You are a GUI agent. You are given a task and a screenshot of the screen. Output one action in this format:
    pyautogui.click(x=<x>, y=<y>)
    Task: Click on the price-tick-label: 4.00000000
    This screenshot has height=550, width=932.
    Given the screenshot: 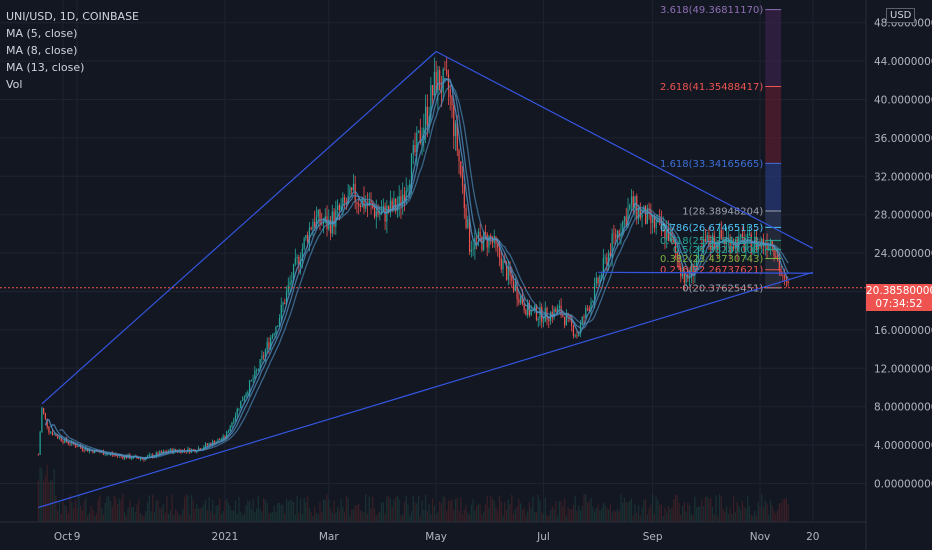 What is the action you would take?
    pyautogui.click(x=903, y=446)
    